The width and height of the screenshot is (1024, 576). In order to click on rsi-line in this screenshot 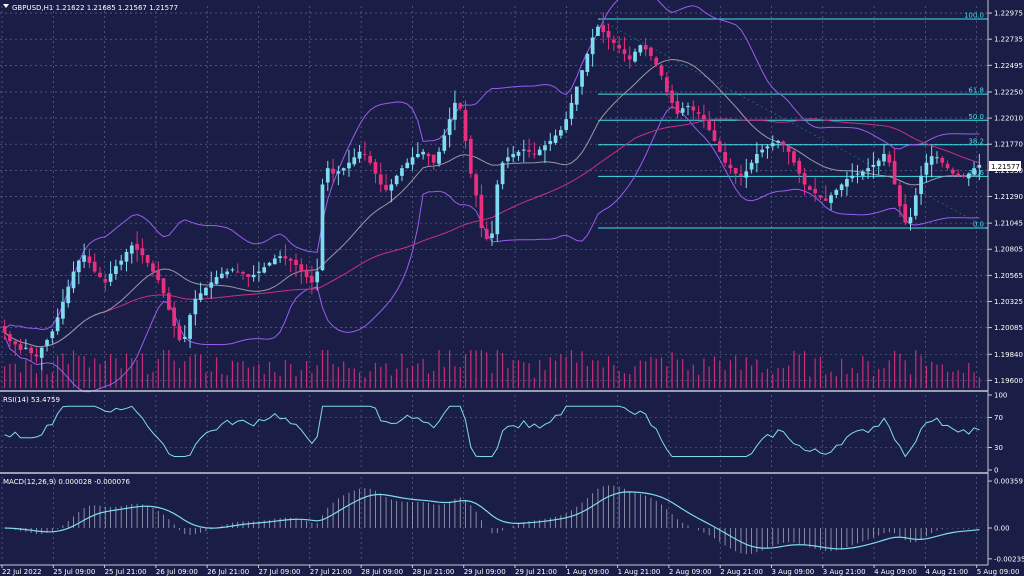, I will do `click(492, 431)`.